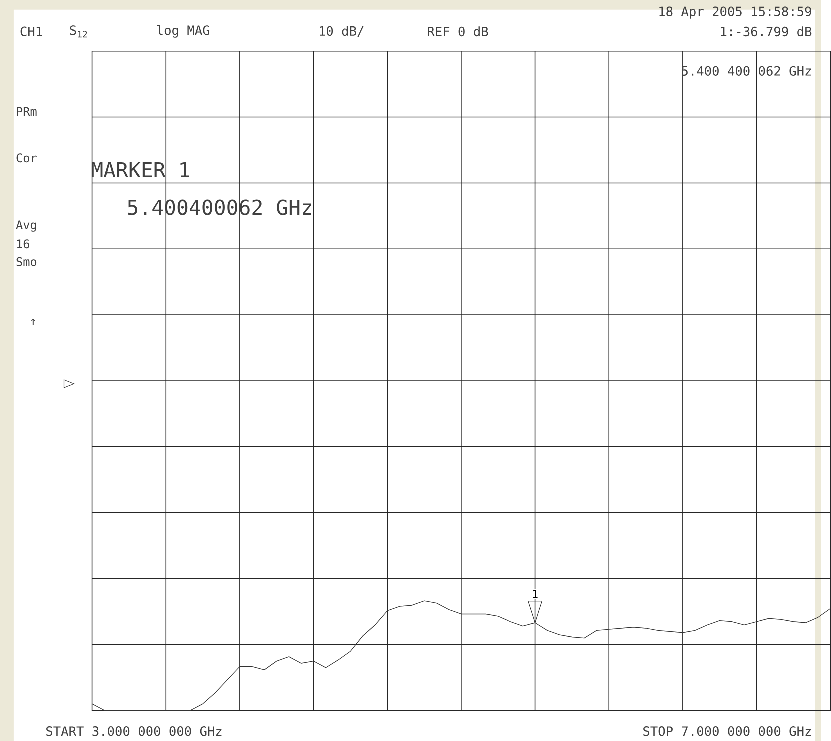  I want to click on text: 16, so click(23, 244).